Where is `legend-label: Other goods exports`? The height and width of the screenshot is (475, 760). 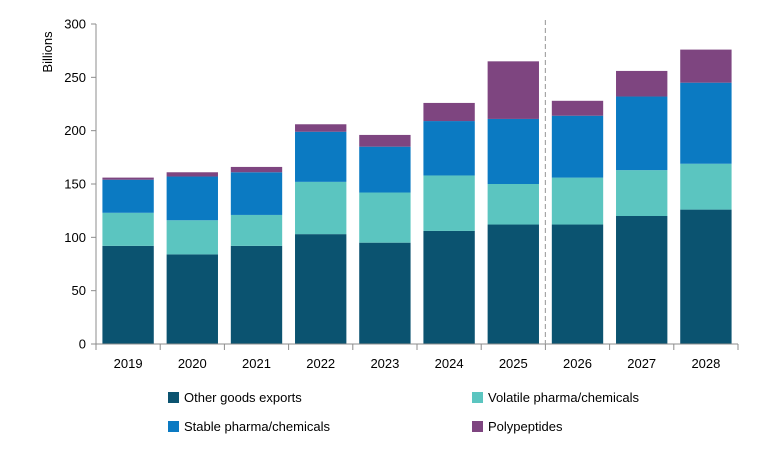
legend-label: Other goods exports is located at coordinates (243, 397).